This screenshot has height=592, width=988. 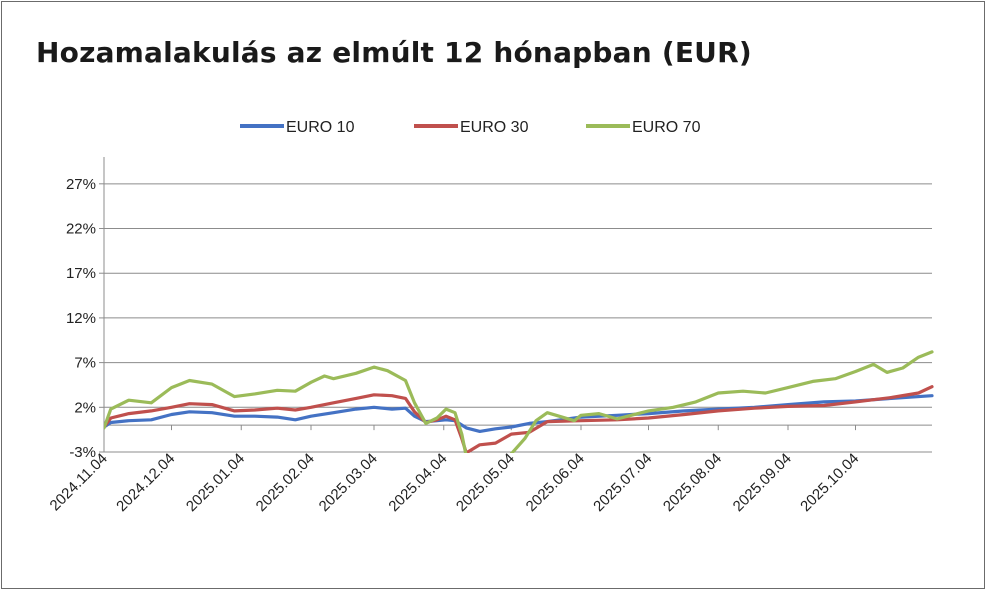 What do you see at coordinates (145, 482) in the screenshot?
I see `x-tick-label: 2024.12.04` at bounding box center [145, 482].